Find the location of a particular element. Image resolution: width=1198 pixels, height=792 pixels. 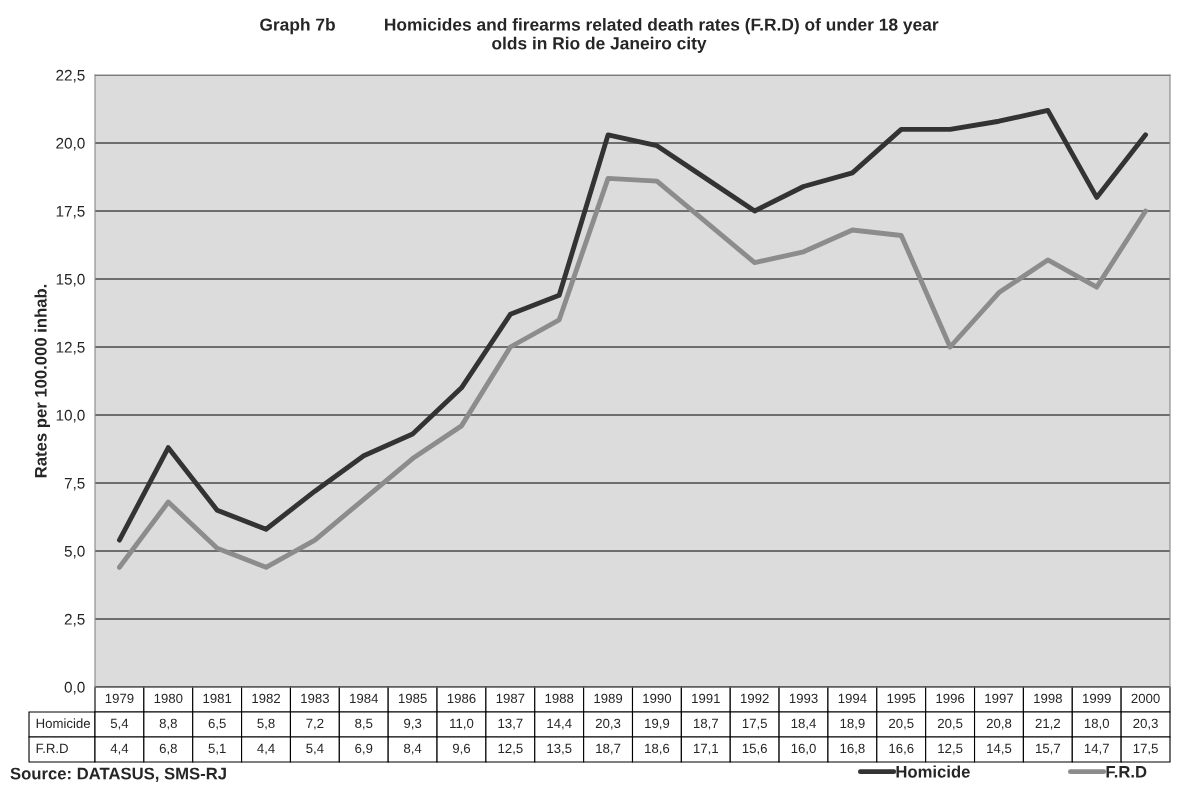

legend-label: F.R.D is located at coordinates (1126, 772).